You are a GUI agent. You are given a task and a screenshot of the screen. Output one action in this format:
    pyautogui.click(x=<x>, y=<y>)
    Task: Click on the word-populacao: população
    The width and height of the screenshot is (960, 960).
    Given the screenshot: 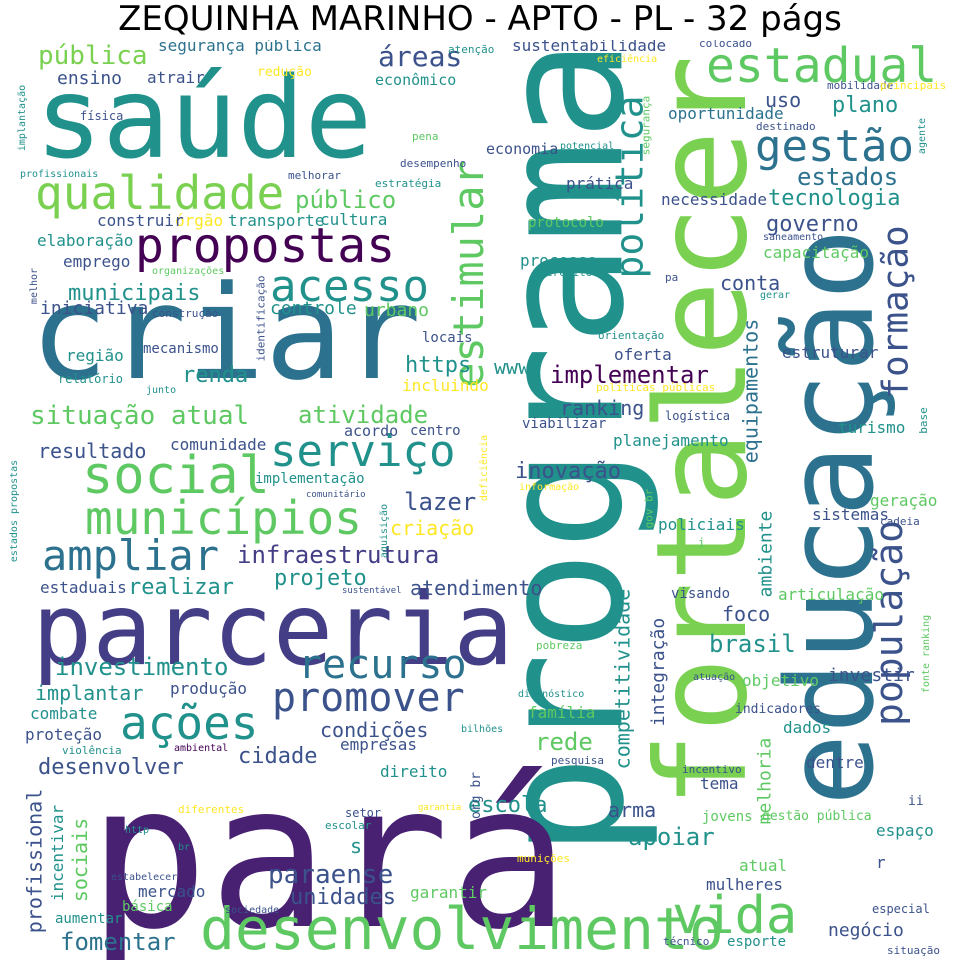 What is the action you would take?
    pyautogui.click(x=888, y=623)
    